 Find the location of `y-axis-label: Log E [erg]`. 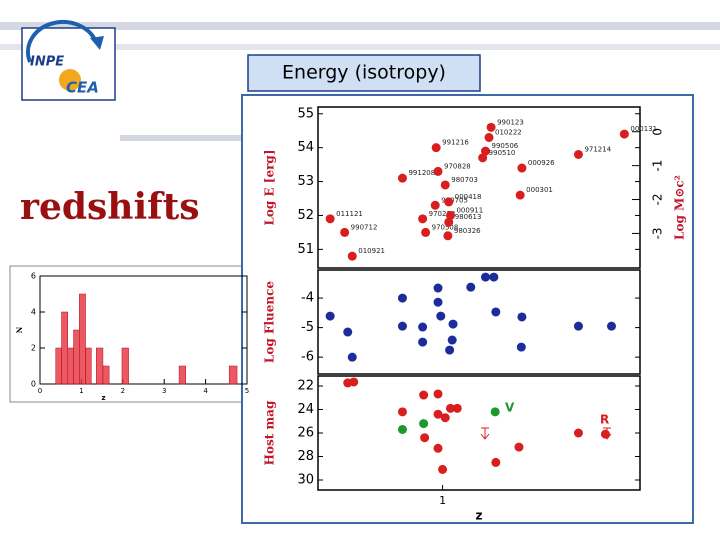

y-axis-label: Log E [erg] is located at coordinates (270, 187).